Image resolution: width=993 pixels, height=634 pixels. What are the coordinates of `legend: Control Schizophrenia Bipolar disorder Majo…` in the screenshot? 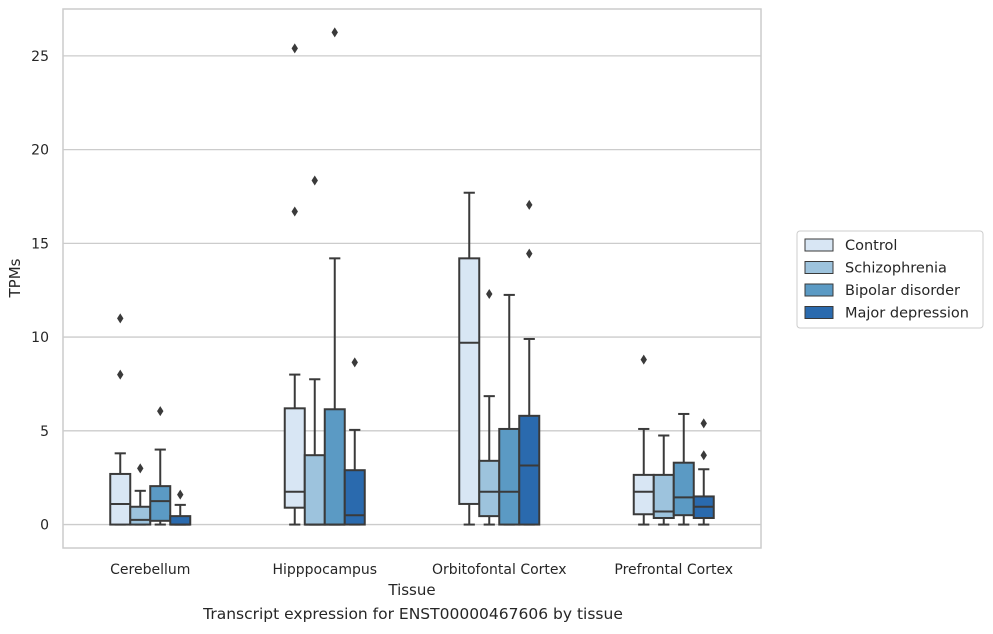 It's located at (890, 279).